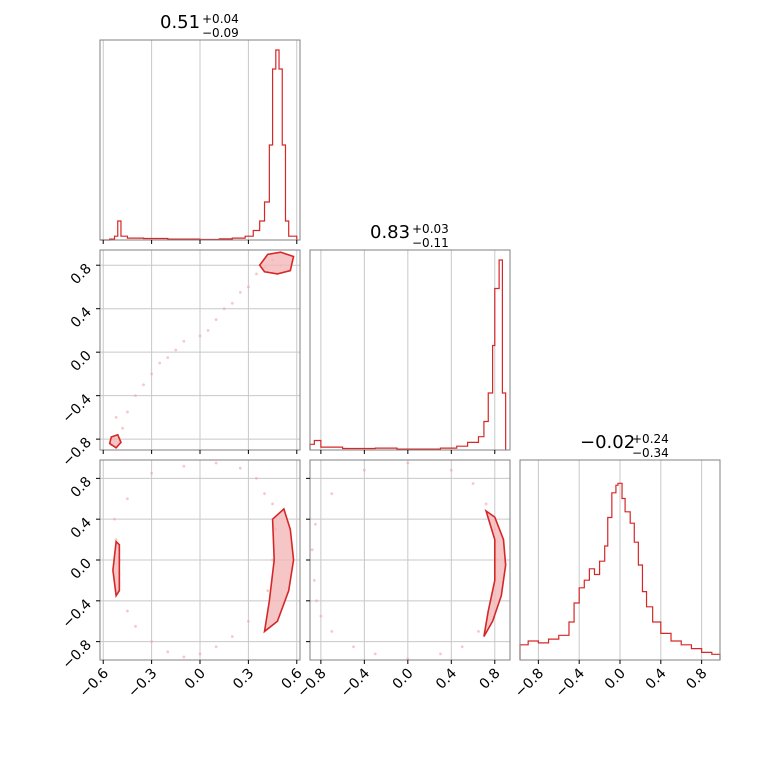 The width and height of the screenshot is (760, 760). What do you see at coordinates (243, 679) in the screenshot?
I see `x-tick-label: 0.3` at bounding box center [243, 679].